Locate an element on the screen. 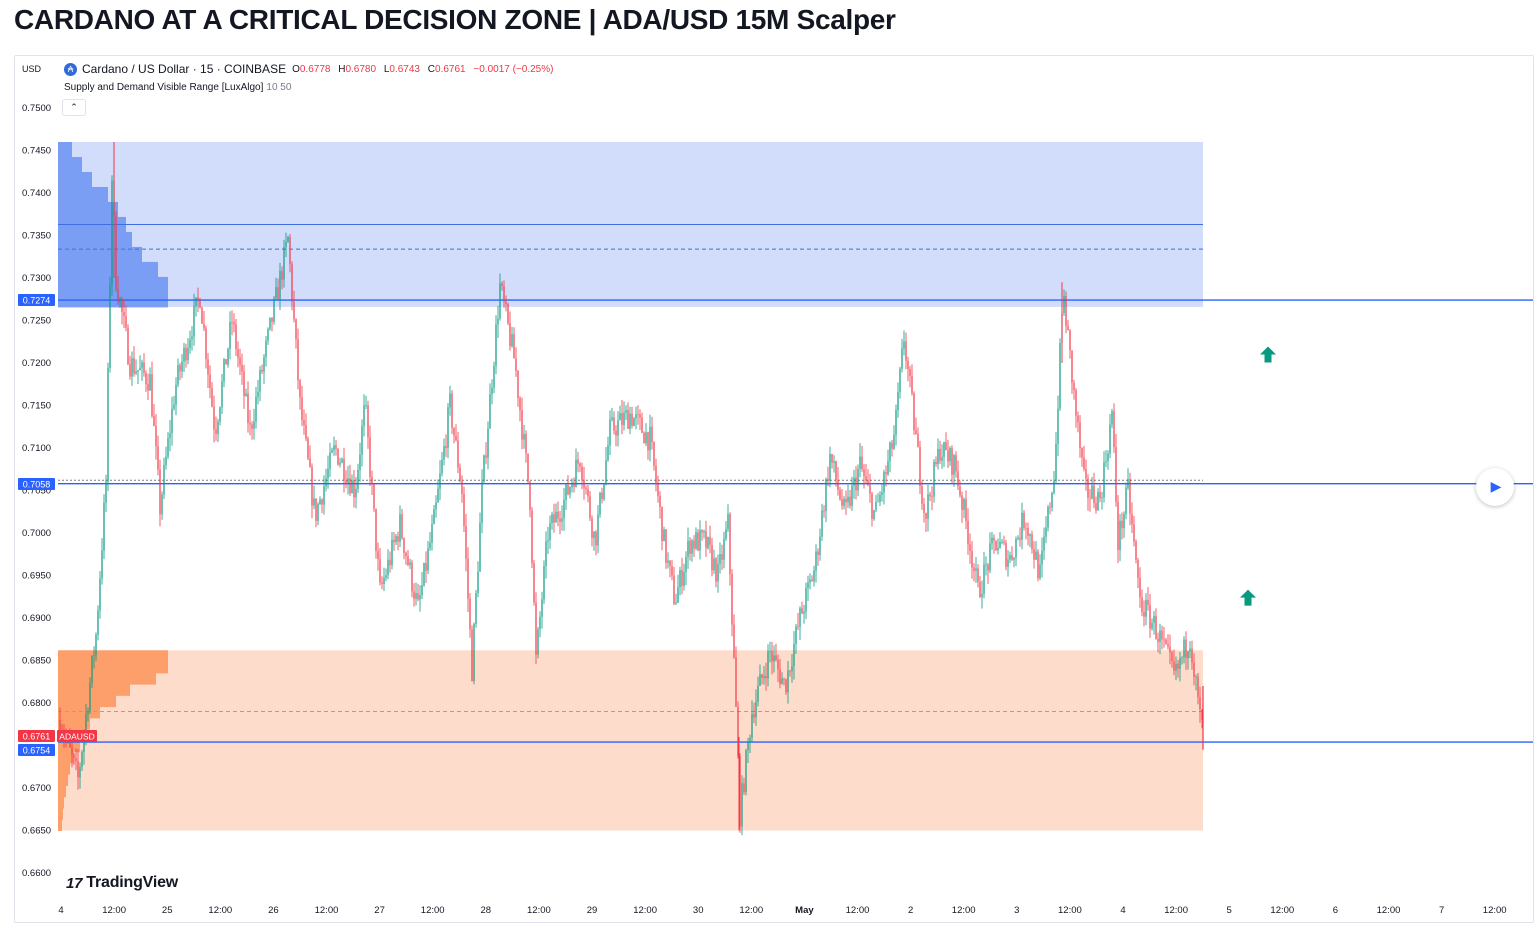  scroll-to-realtime-button: ▶ is located at coordinates (1495, 487).